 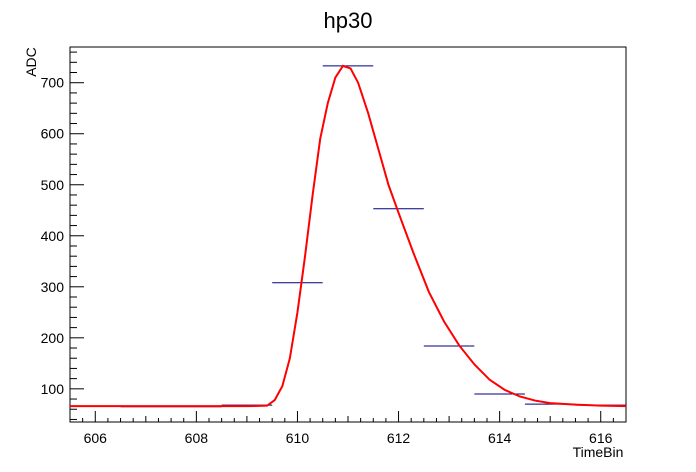 I want to click on x-tick-label: 616, so click(x=601, y=438).